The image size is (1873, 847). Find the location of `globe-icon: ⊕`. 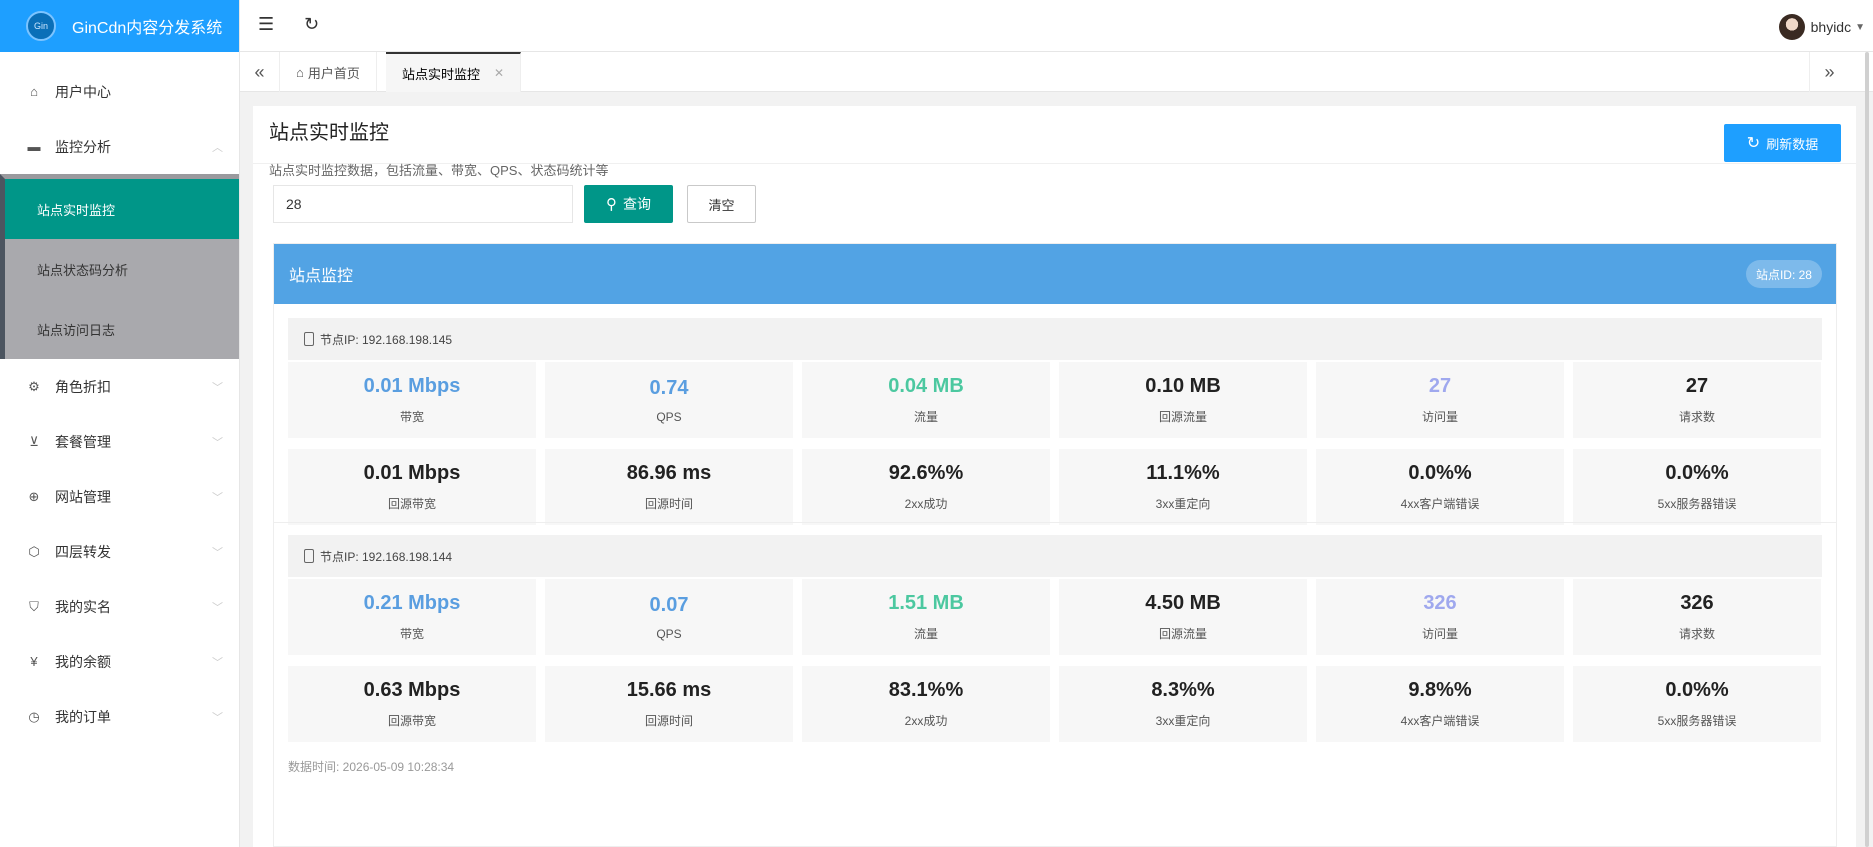

globe-icon: ⊕ is located at coordinates (34, 496).